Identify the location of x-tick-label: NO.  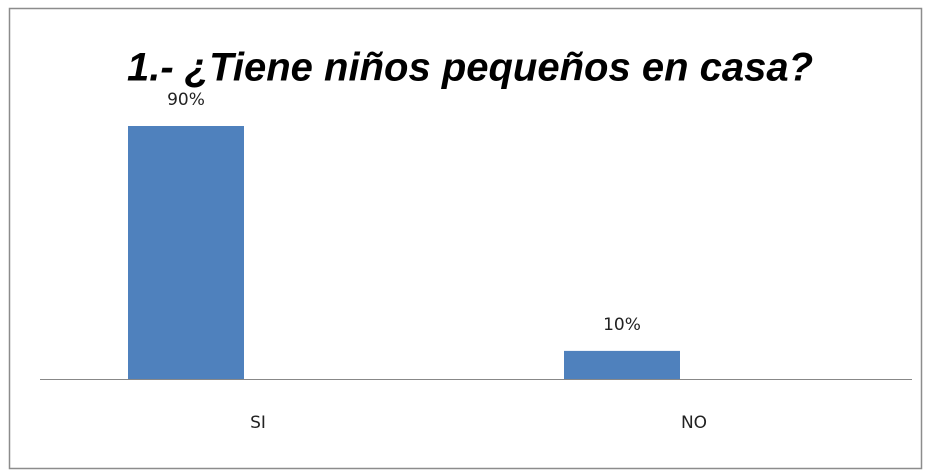
(694, 423).